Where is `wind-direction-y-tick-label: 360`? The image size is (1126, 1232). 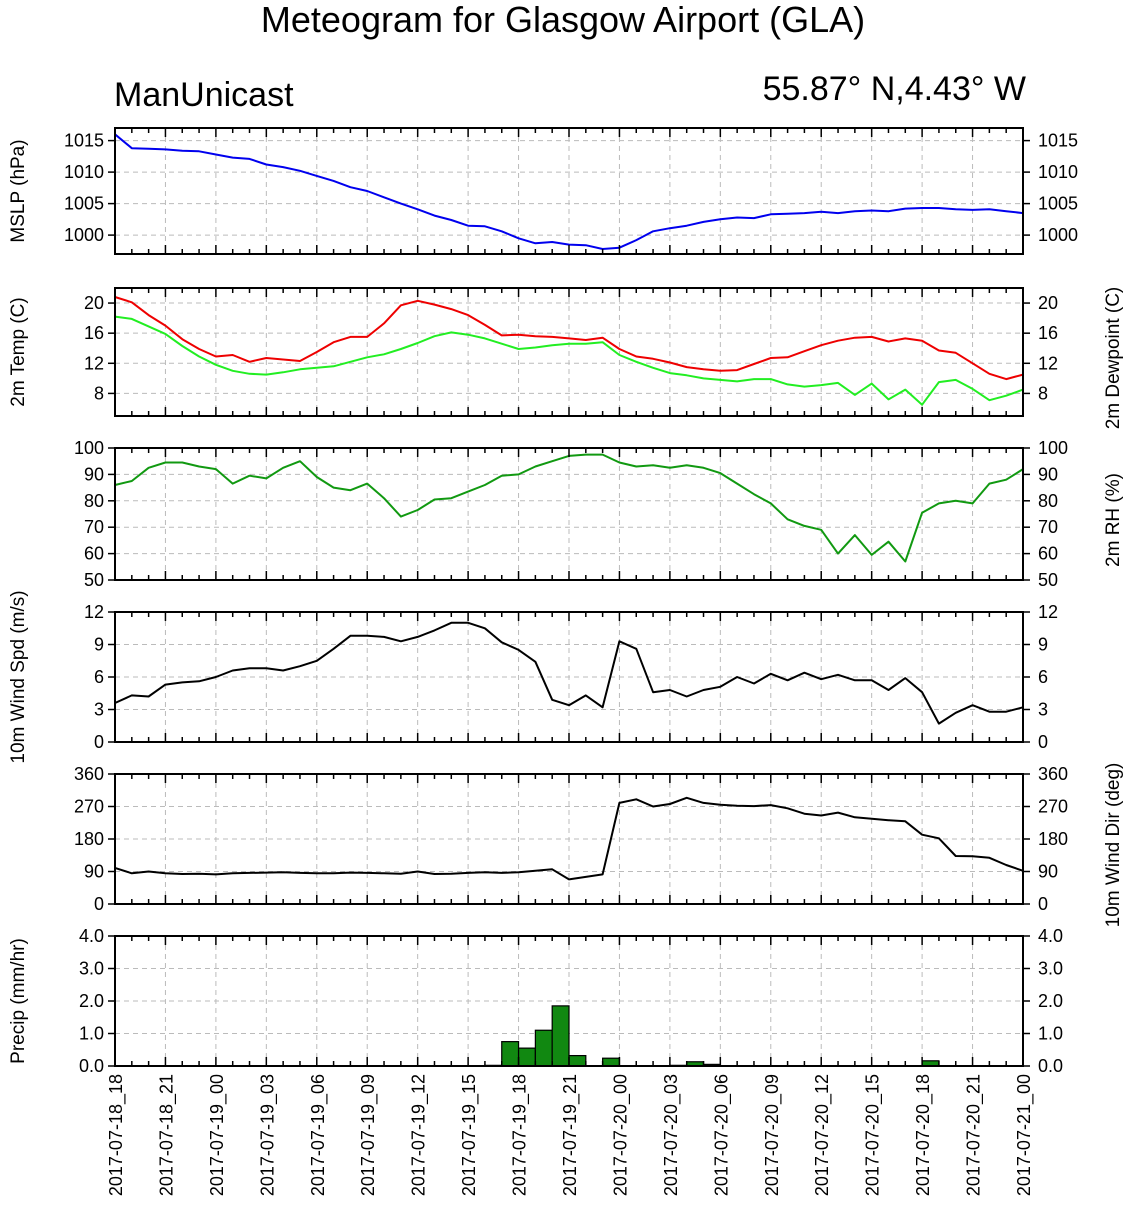 wind-direction-y-tick-label: 360 is located at coordinates (89, 774).